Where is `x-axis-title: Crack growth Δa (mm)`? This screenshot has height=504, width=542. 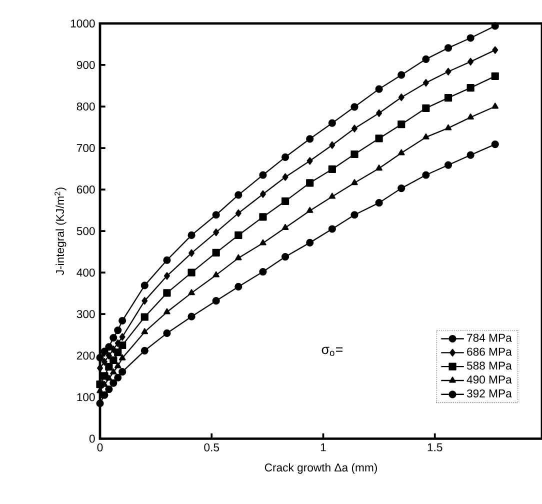 x-axis-title: Crack growth Δa (mm) is located at coordinates (320, 468).